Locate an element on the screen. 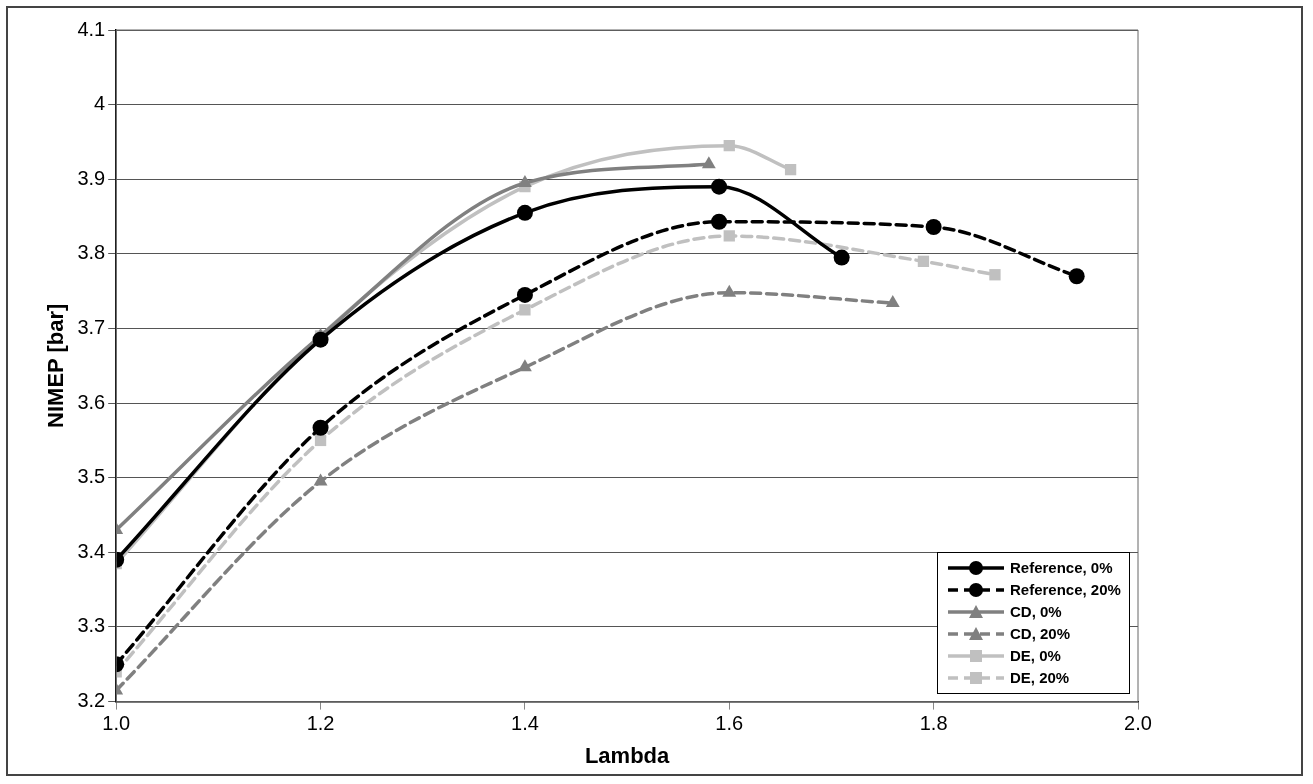  legend-label: CD, 0% is located at coordinates (1036, 612).